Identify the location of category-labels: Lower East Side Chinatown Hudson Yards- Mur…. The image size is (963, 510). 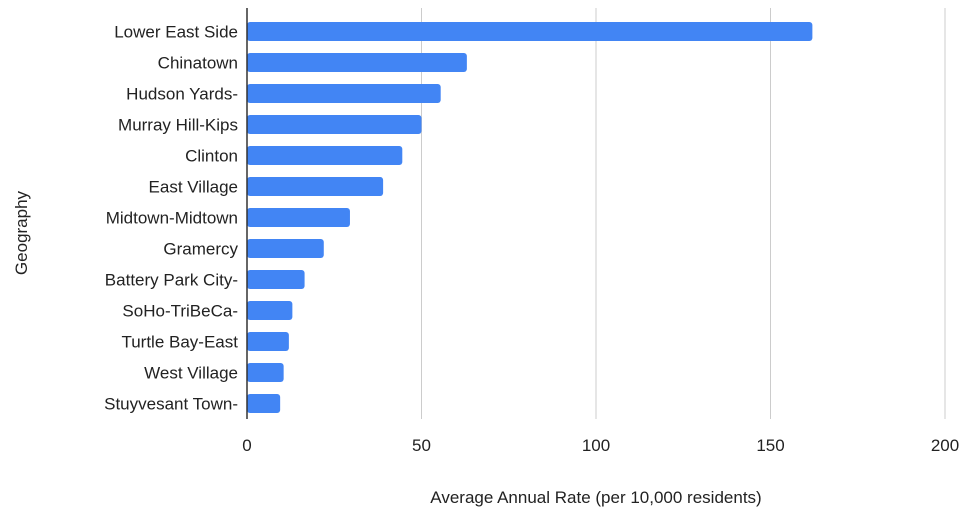
(171, 218).